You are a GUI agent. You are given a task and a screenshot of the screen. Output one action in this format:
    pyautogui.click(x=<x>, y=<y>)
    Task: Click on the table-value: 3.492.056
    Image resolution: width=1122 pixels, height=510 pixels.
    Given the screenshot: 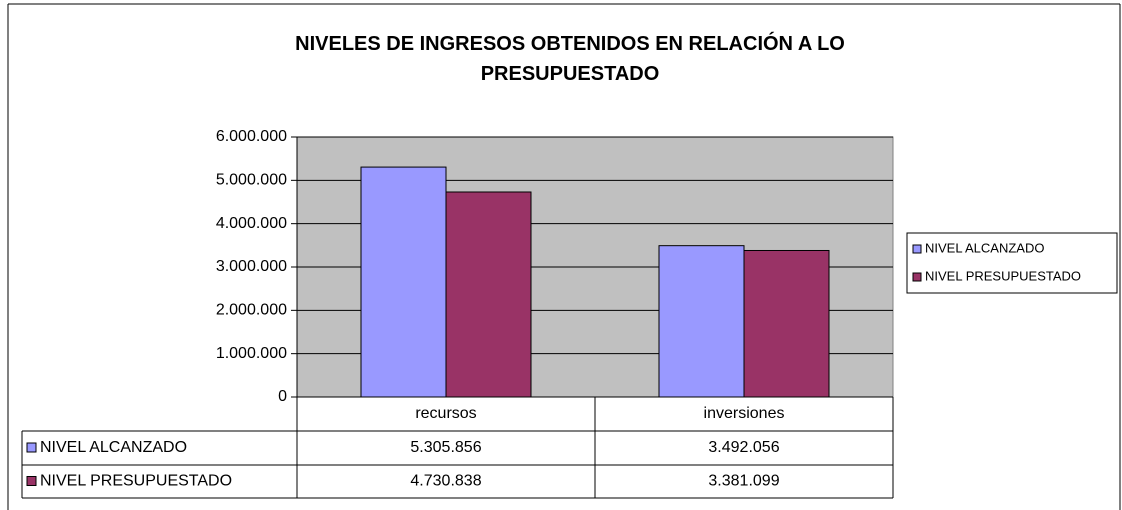 What is the action you would take?
    pyautogui.click(x=743, y=447)
    